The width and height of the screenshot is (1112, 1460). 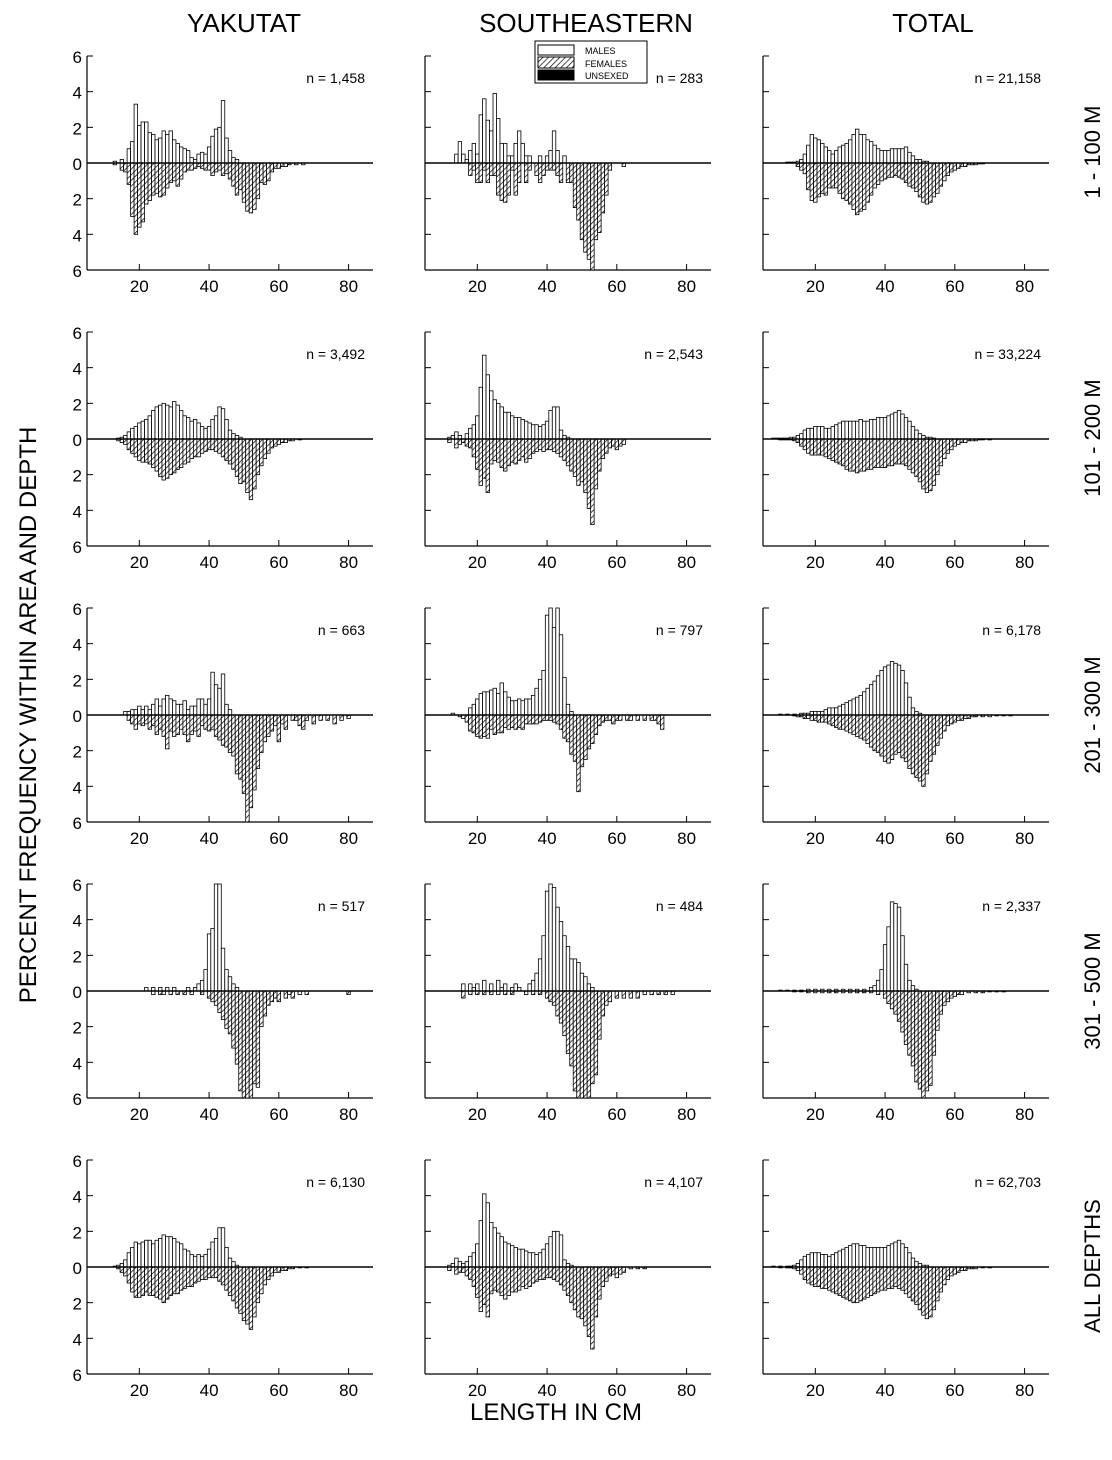 I want to click on panel-r2-c2: 20 40 60 80 n = 6,178, so click(x=905, y=727).